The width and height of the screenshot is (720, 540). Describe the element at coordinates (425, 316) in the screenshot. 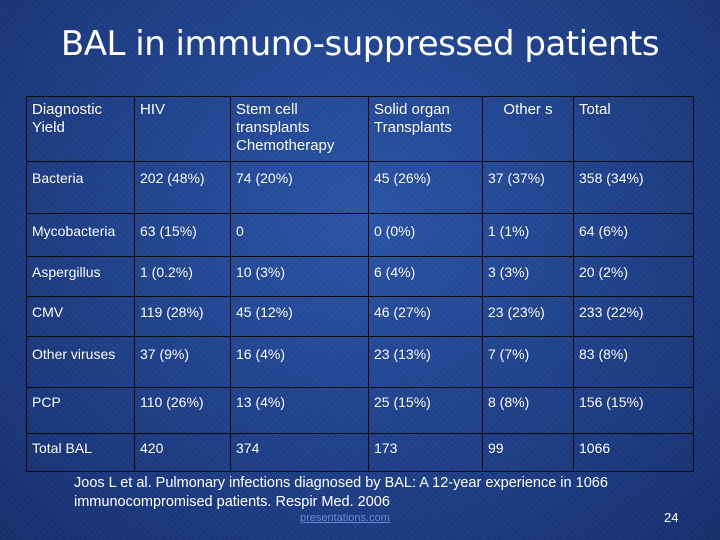

I see `table-cell: 46 (27%)` at that location.